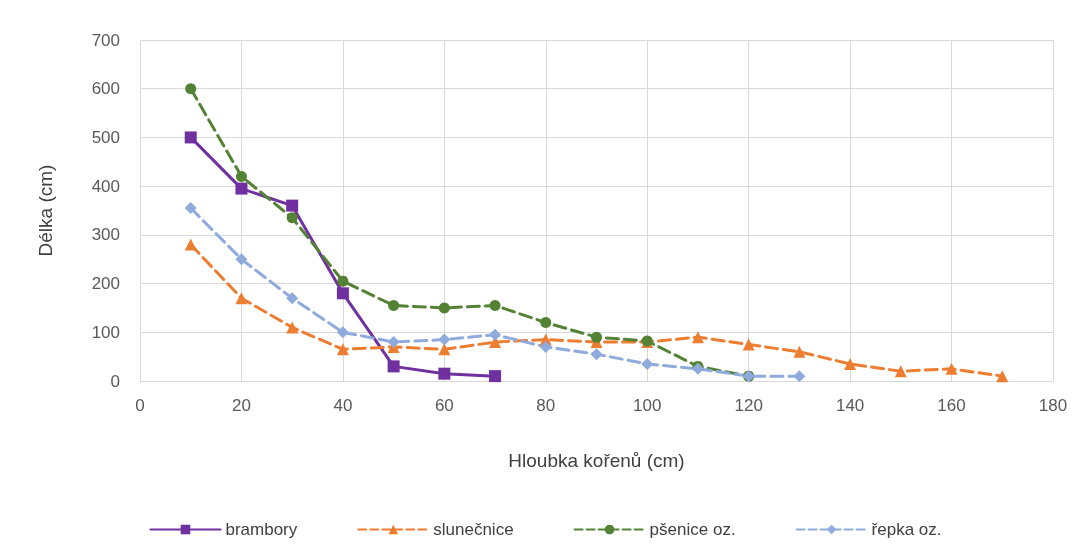 This screenshot has height=553, width=1091. I want to click on x-tick-label: 140, so click(850, 405).